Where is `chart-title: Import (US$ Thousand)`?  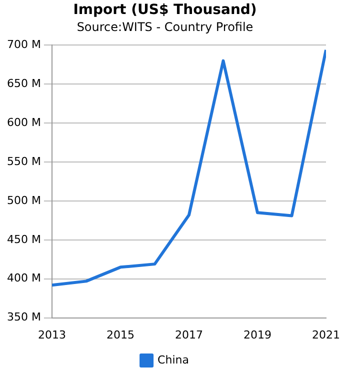
chart-title: Import (US$ Thousand) is located at coordinates (165, 10).